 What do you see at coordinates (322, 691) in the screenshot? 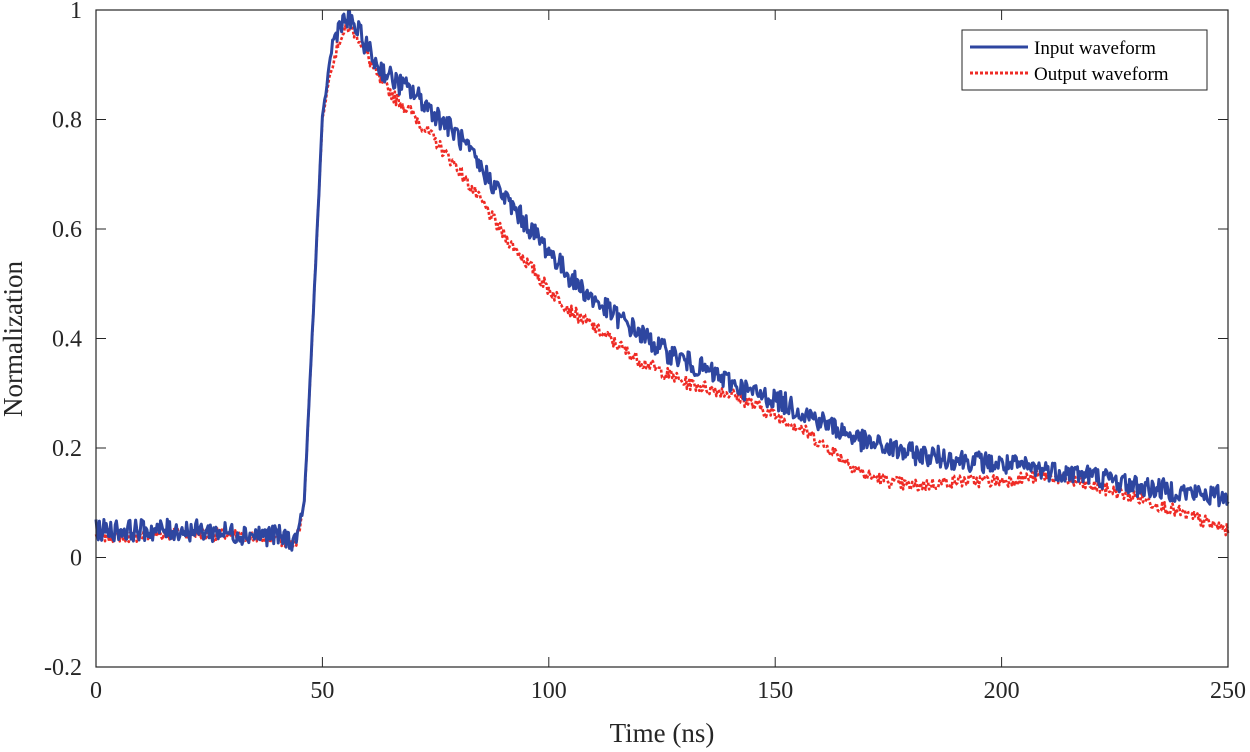
I see `x-tick-label: 50` at bounding box center [322, 691].